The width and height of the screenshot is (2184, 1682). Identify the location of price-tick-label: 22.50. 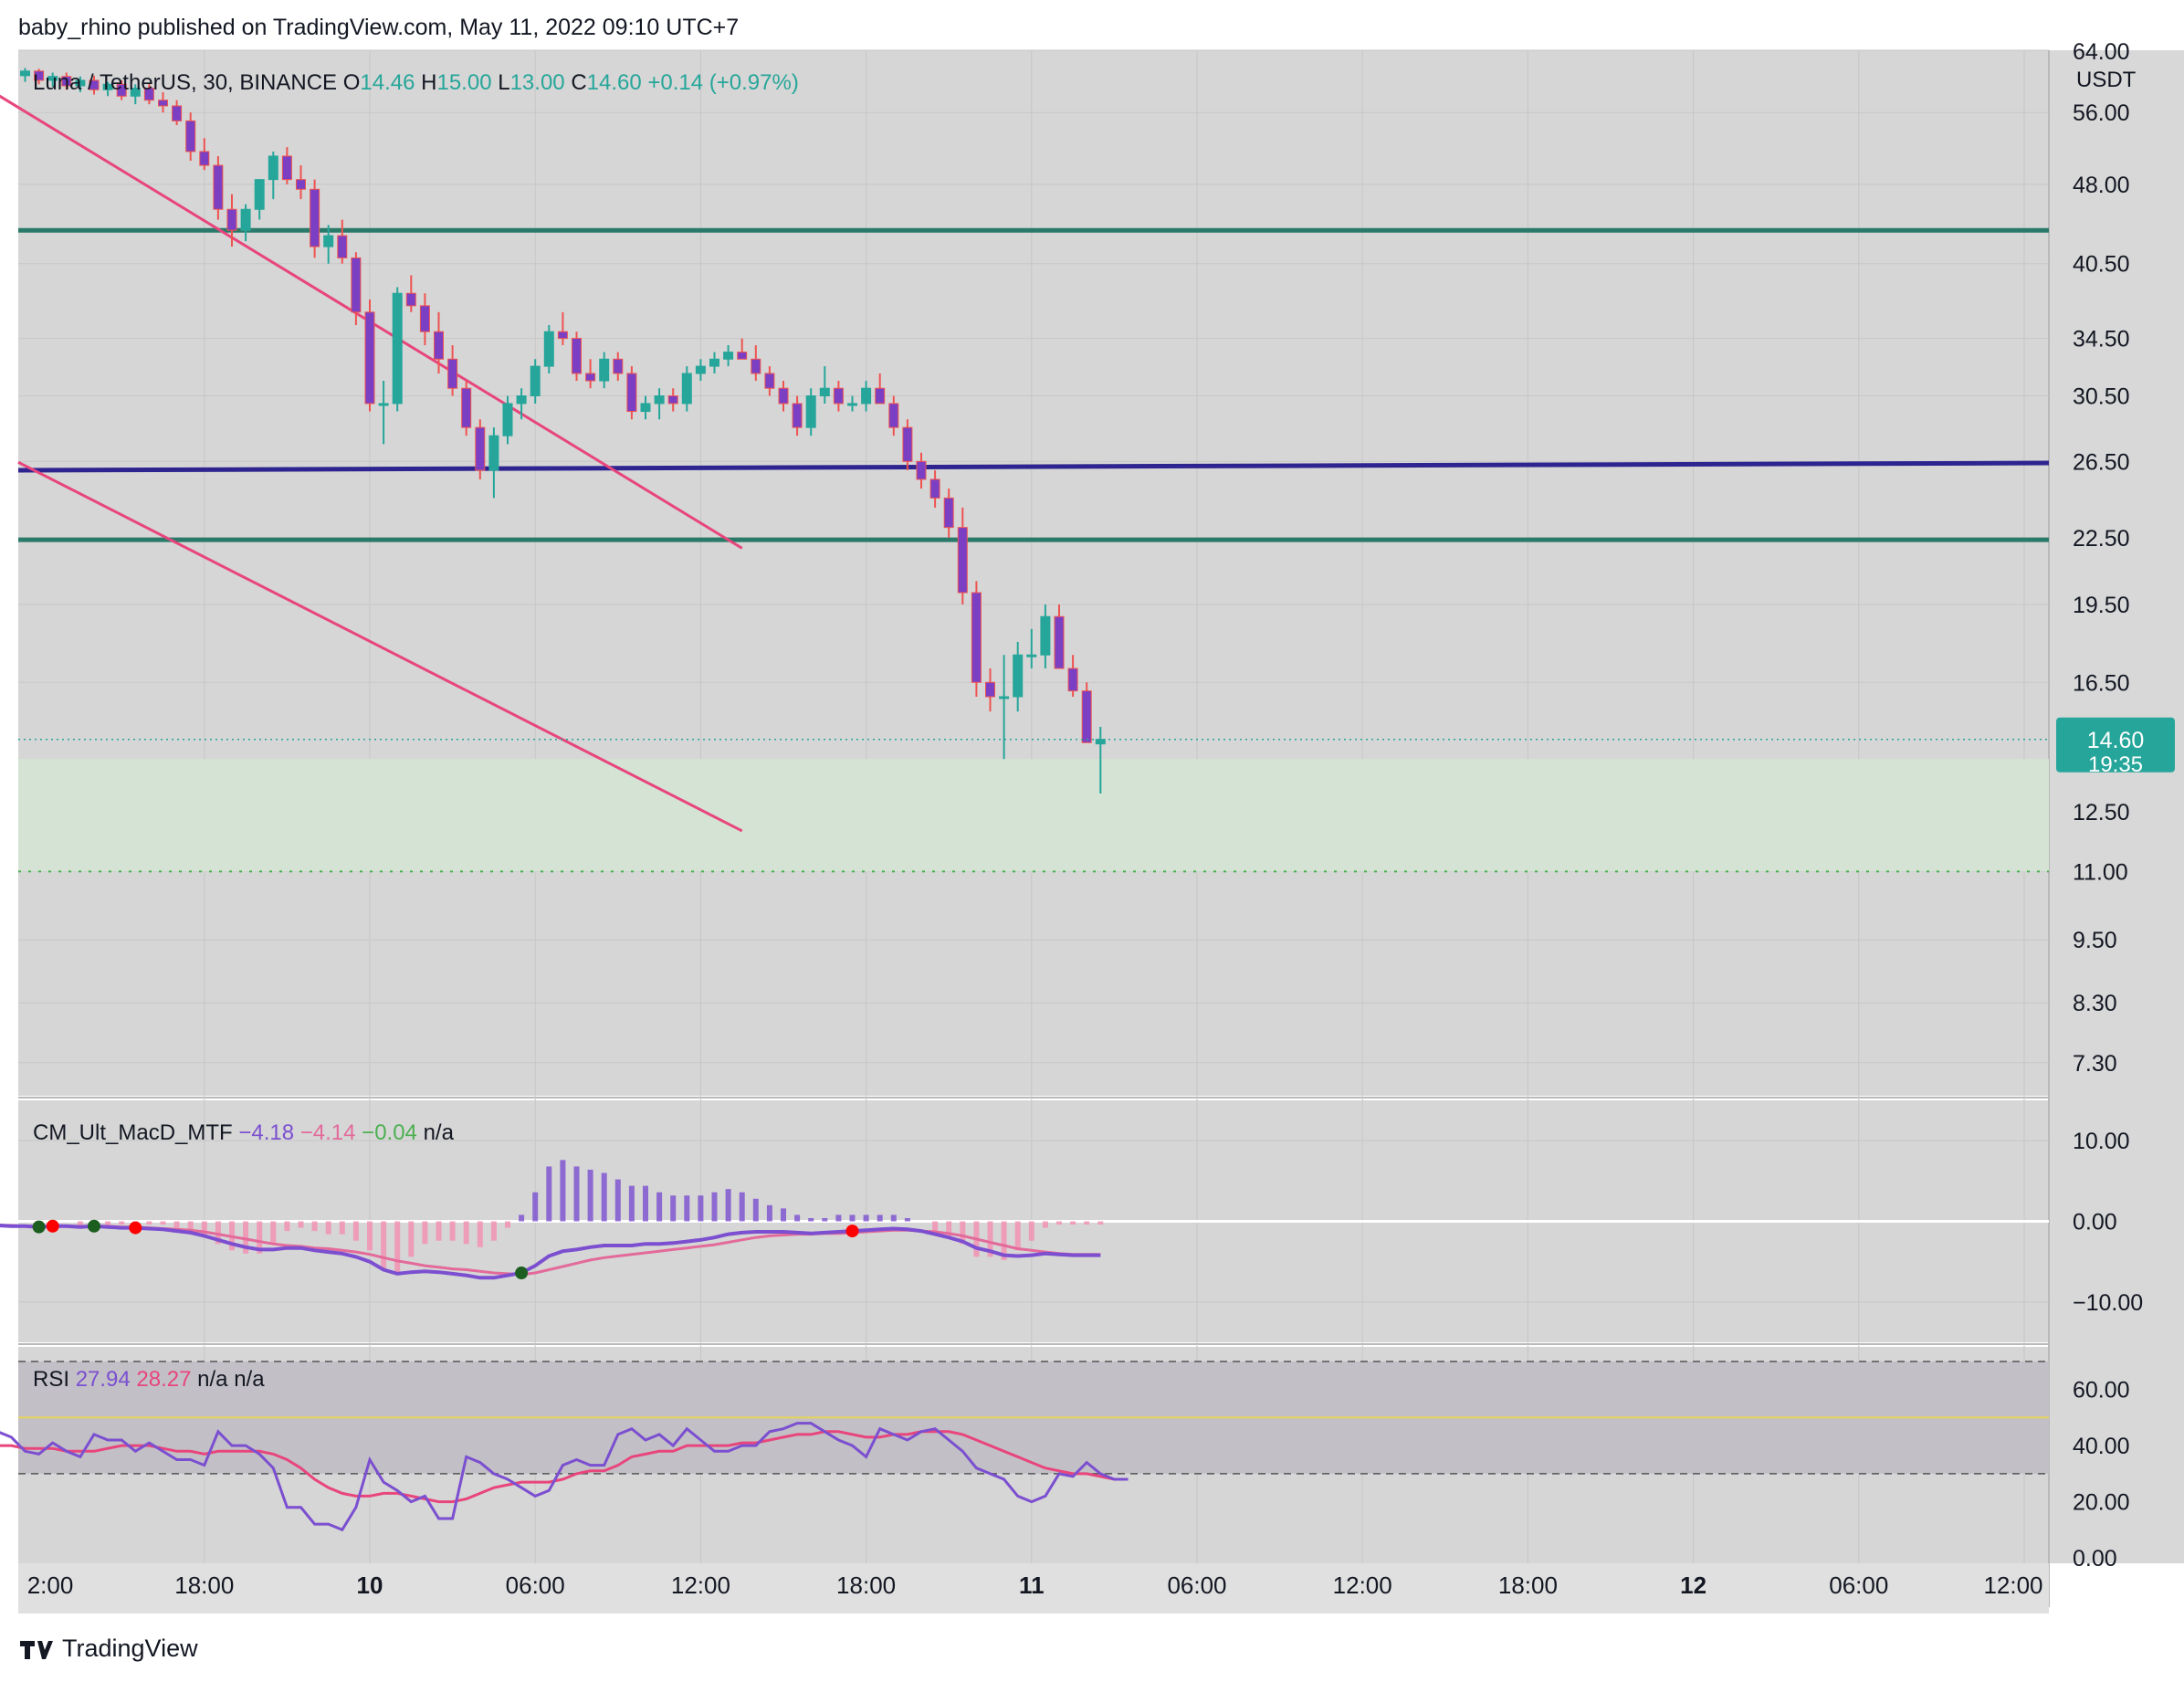
(2101, 539).